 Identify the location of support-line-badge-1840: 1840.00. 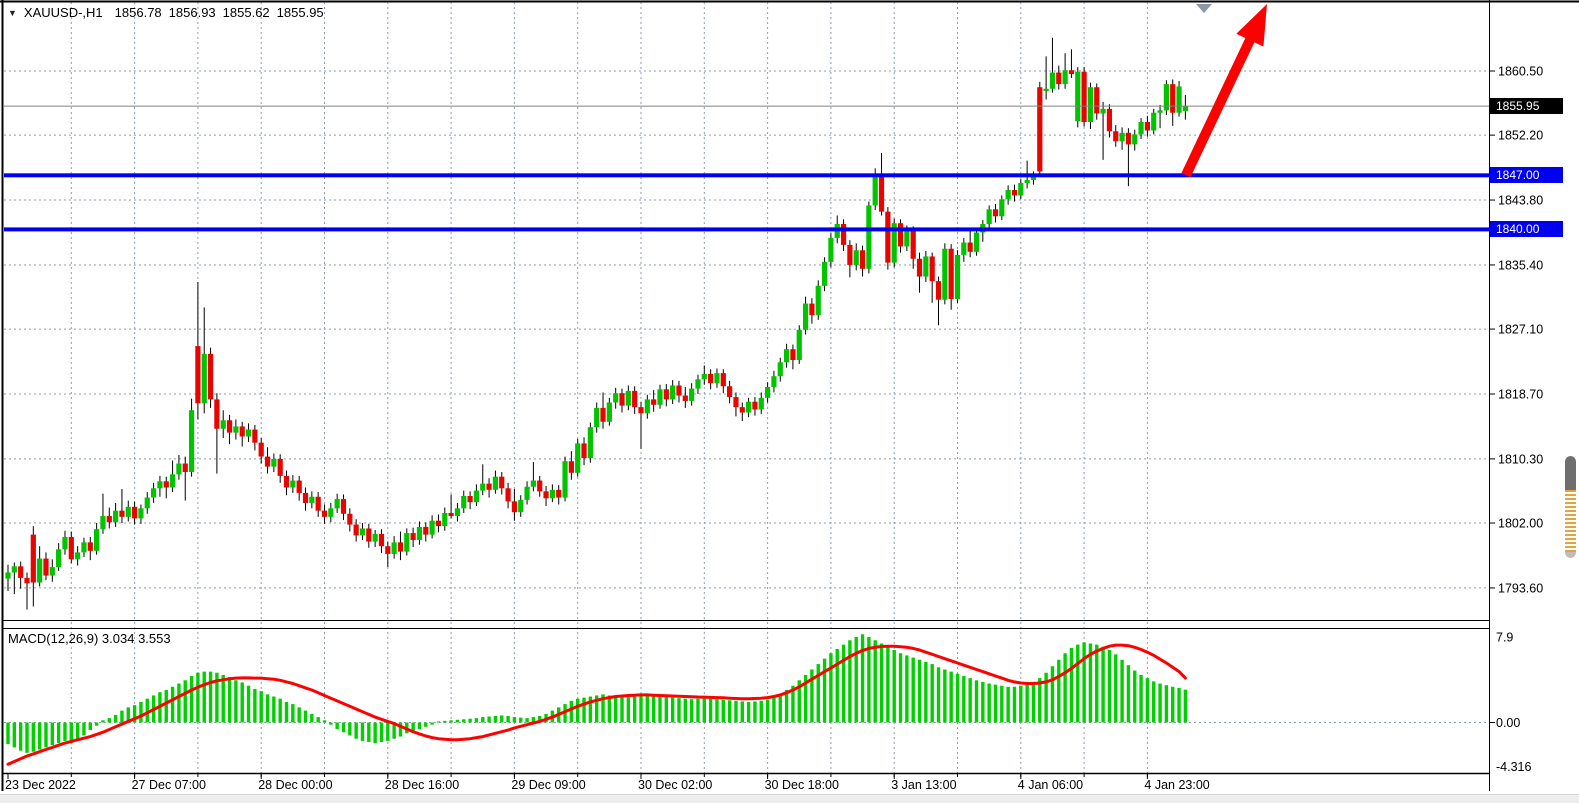
(1526, 229).